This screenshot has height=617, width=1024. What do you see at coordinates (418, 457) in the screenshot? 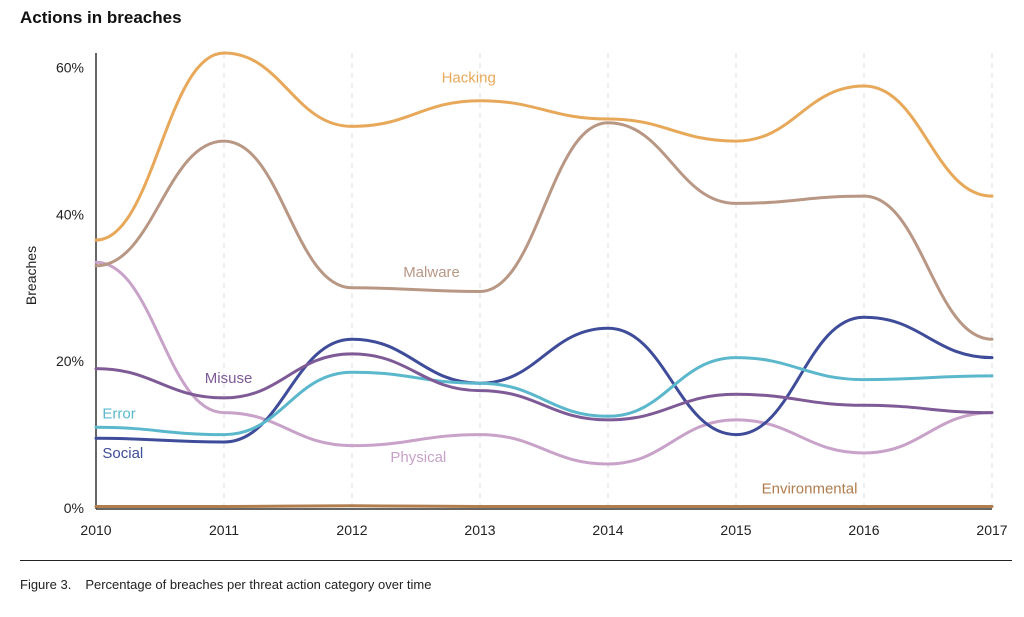
I see `series-label-physical: Physical` at bounding box center [418, 457].